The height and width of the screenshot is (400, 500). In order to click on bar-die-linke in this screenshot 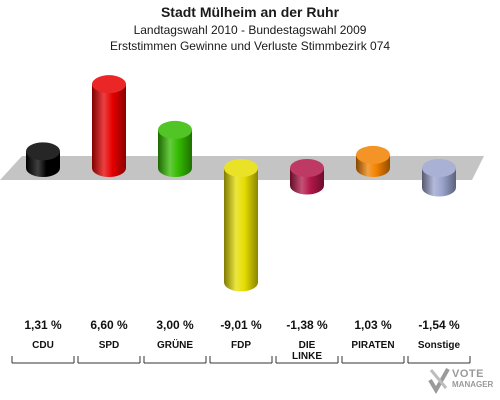, I will do `click(307, 177)`.